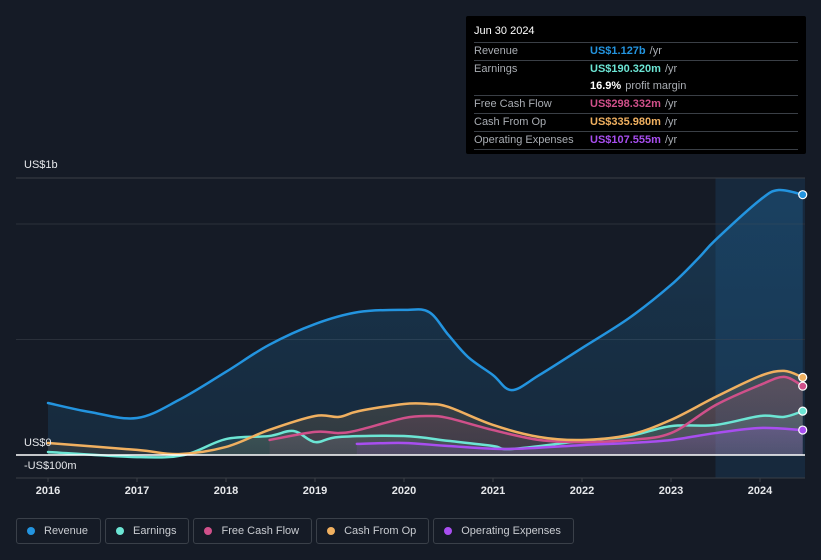 This screenshot has height=560, width=821. Describe the element at coordinates (524, 140) in the screenshot. I see `tooltip-label: Operating Expenses` at that location.